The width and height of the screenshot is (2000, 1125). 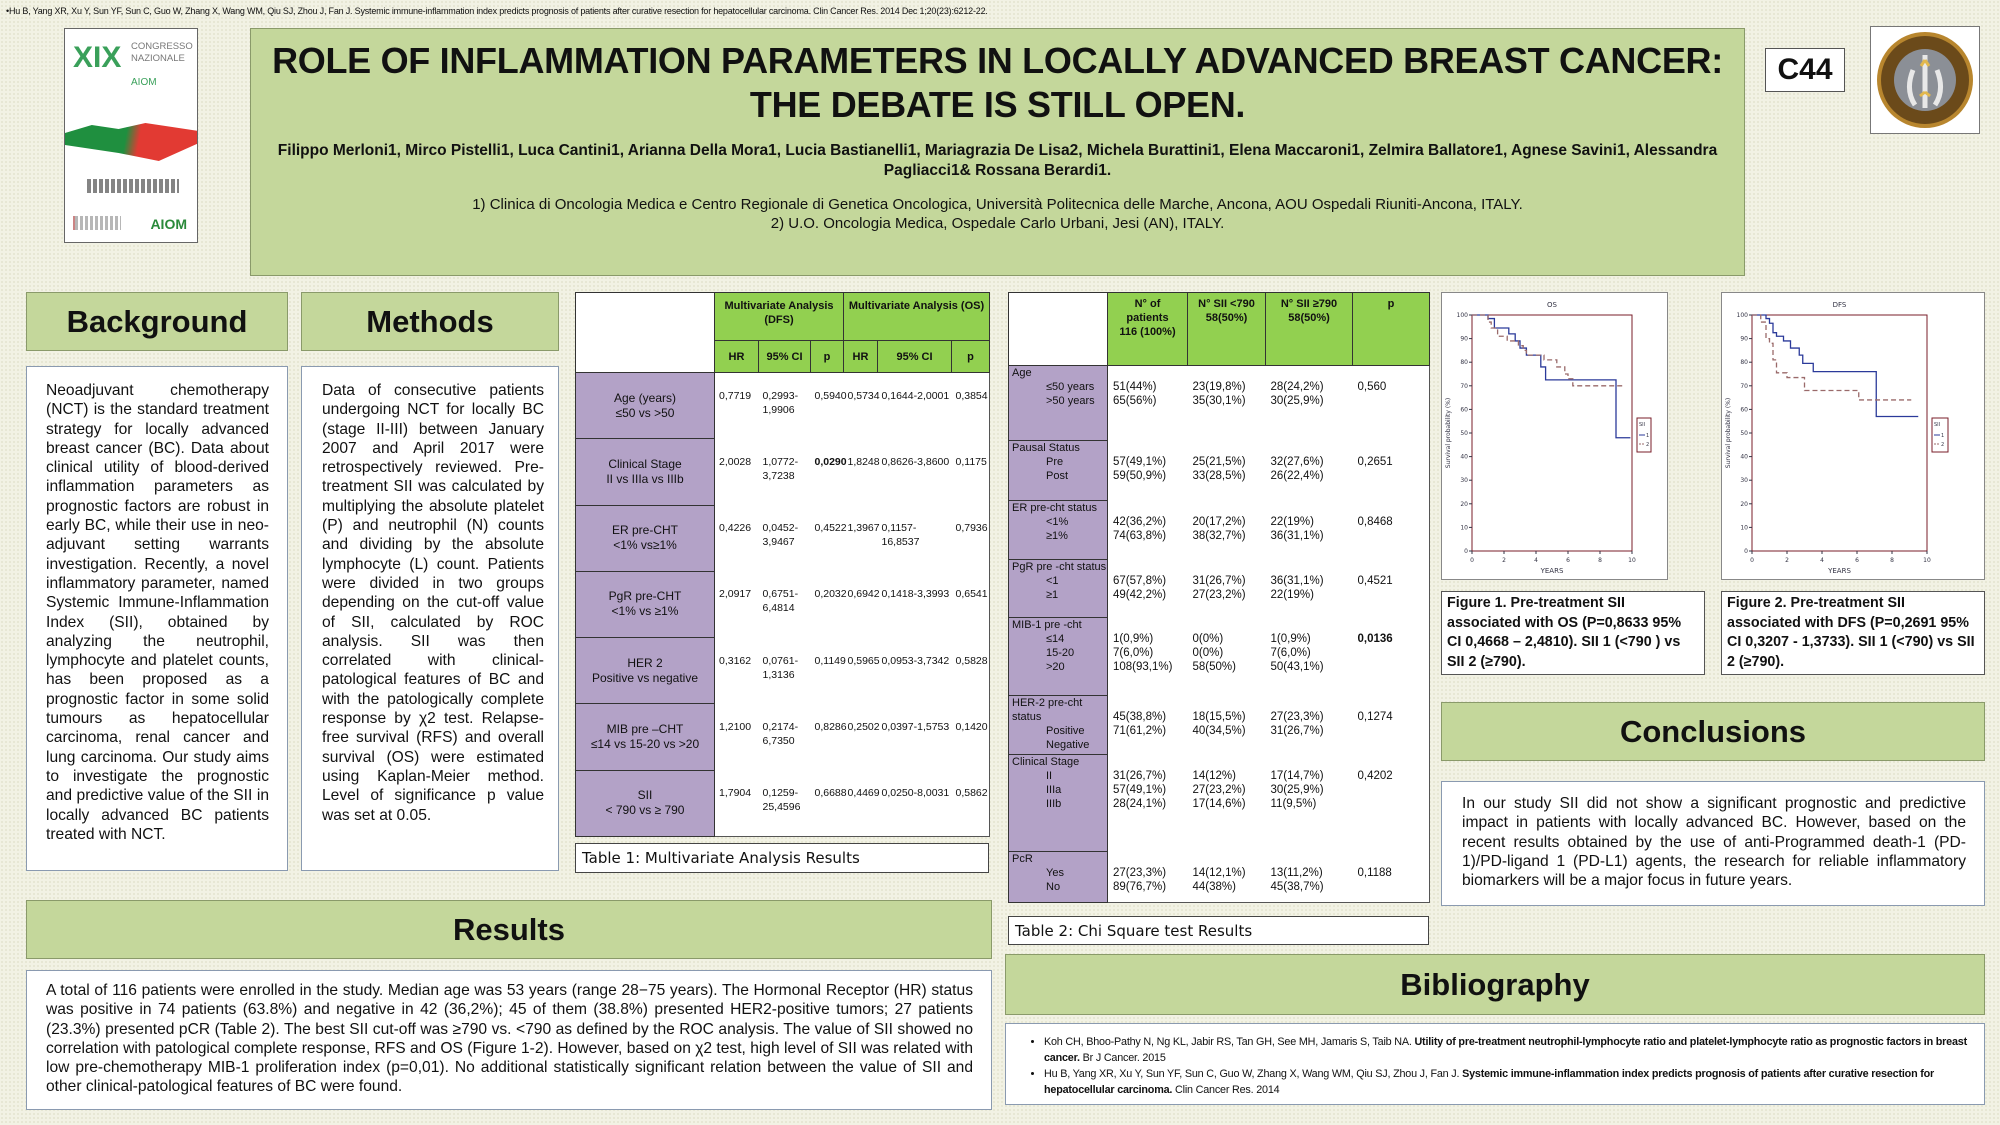 I want to click on table1-subheader: 95% CI, so click(x=914, y=356).